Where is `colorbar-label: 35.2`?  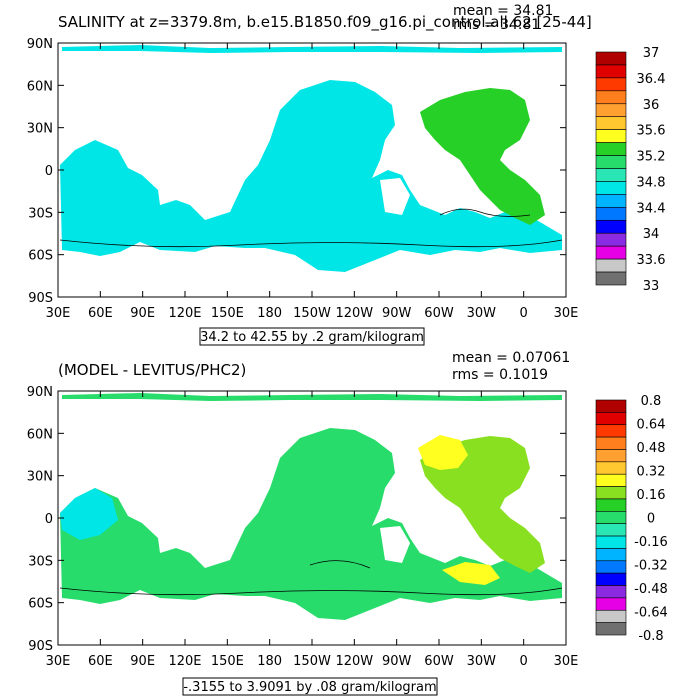
colorbar-label: 35.2 is located at coordinates (651, 157).